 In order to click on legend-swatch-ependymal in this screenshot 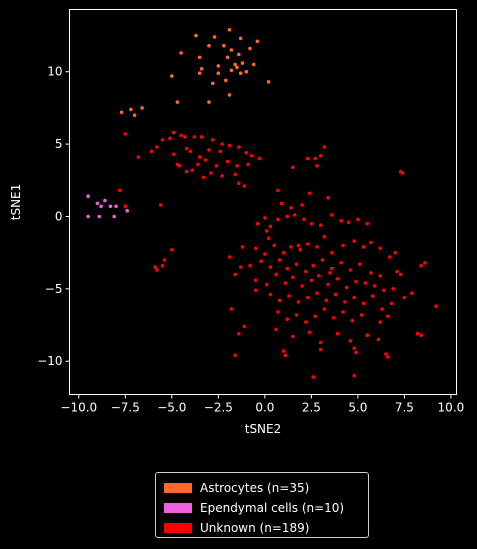, I will do `click(178, 508)`.